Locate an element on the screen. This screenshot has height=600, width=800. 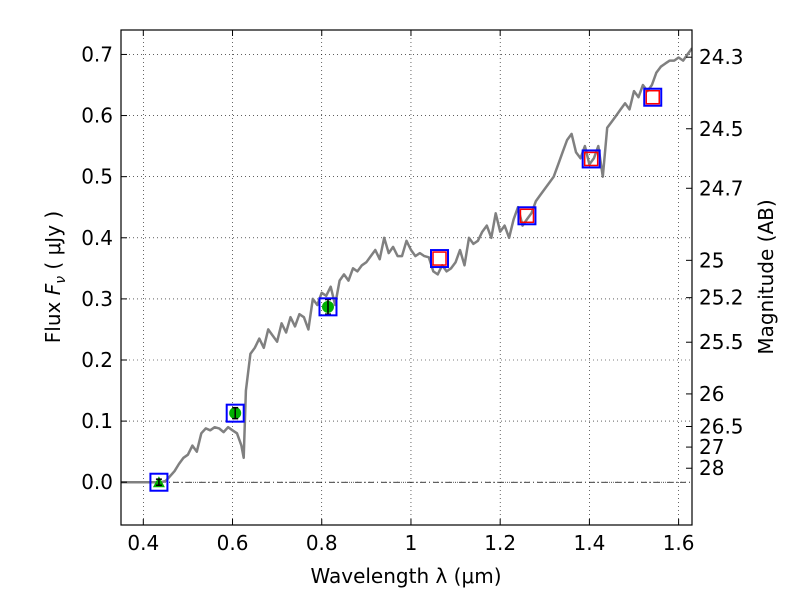
y-tick-label: 0.1 is located at coordinates (97, 421).